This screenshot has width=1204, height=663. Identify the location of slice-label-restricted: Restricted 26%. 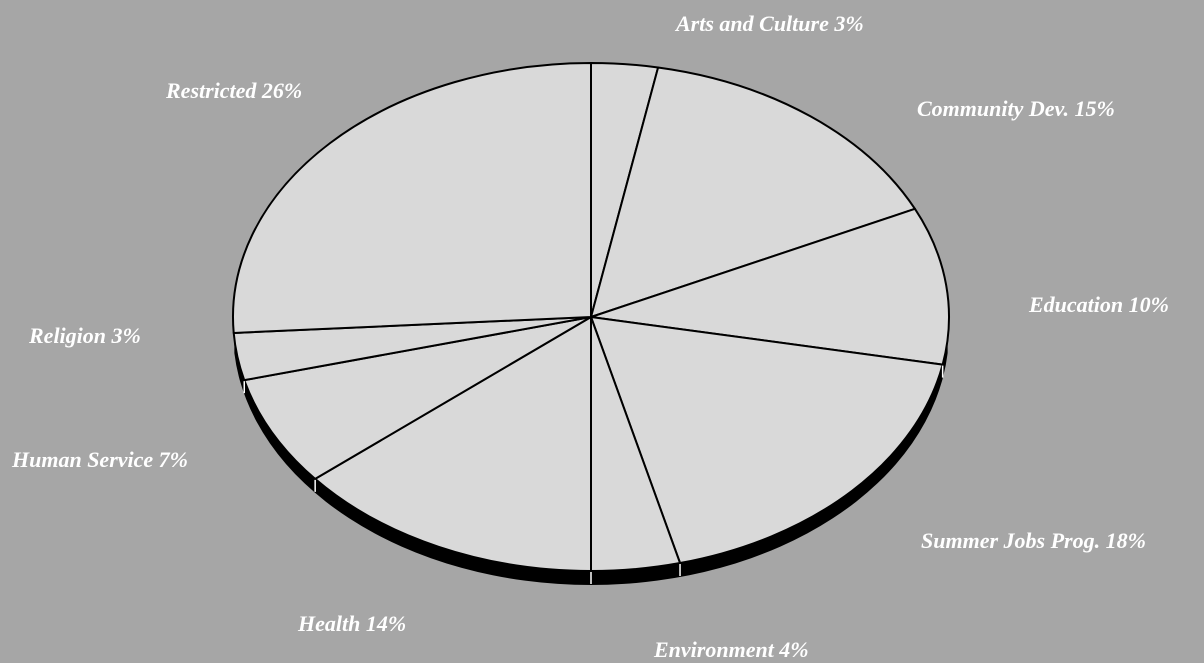
(234, 90).